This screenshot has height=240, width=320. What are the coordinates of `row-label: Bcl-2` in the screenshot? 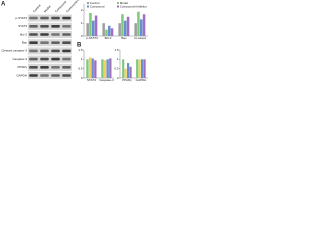 It's located at (23, 34).